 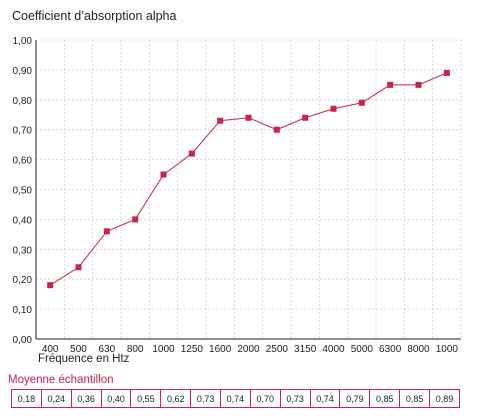 I want to click on x-axis-label: Fréquence en Htz, so click(x=84, y=359).